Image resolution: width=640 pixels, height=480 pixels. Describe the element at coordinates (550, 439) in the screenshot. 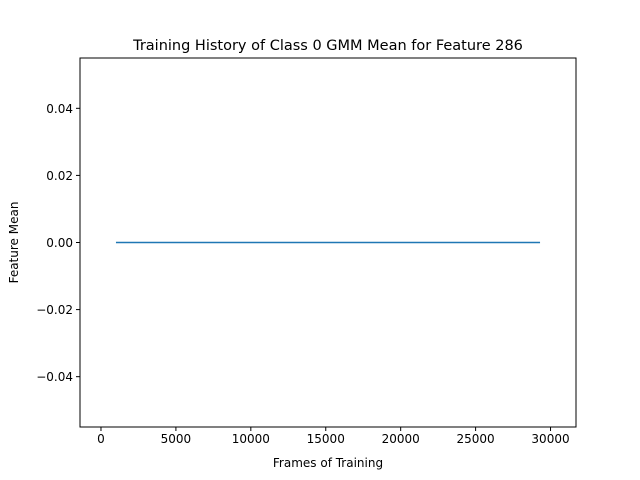

I see `x-tick-label: 30000` at that location.